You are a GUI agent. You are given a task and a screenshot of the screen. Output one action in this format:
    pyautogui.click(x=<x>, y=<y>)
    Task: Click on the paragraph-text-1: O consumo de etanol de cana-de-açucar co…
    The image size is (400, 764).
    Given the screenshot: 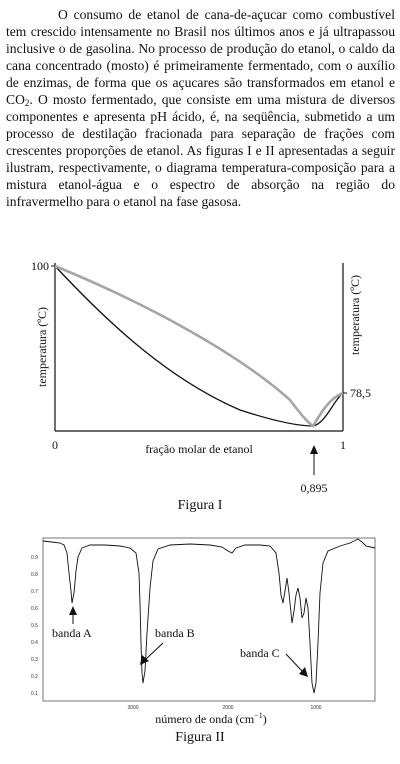 What is the action you would take?
    pyautogui.click(x=200, y=57)
    